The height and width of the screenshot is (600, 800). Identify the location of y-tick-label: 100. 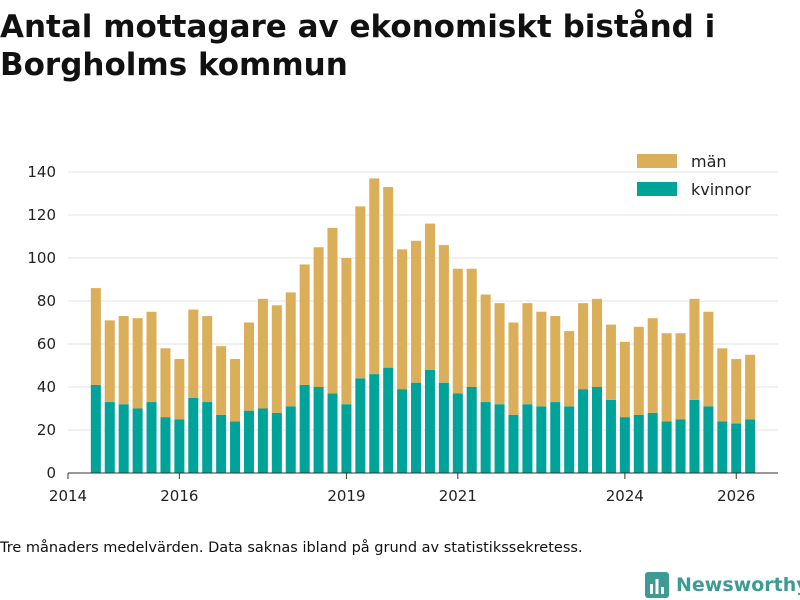
(41, 258).